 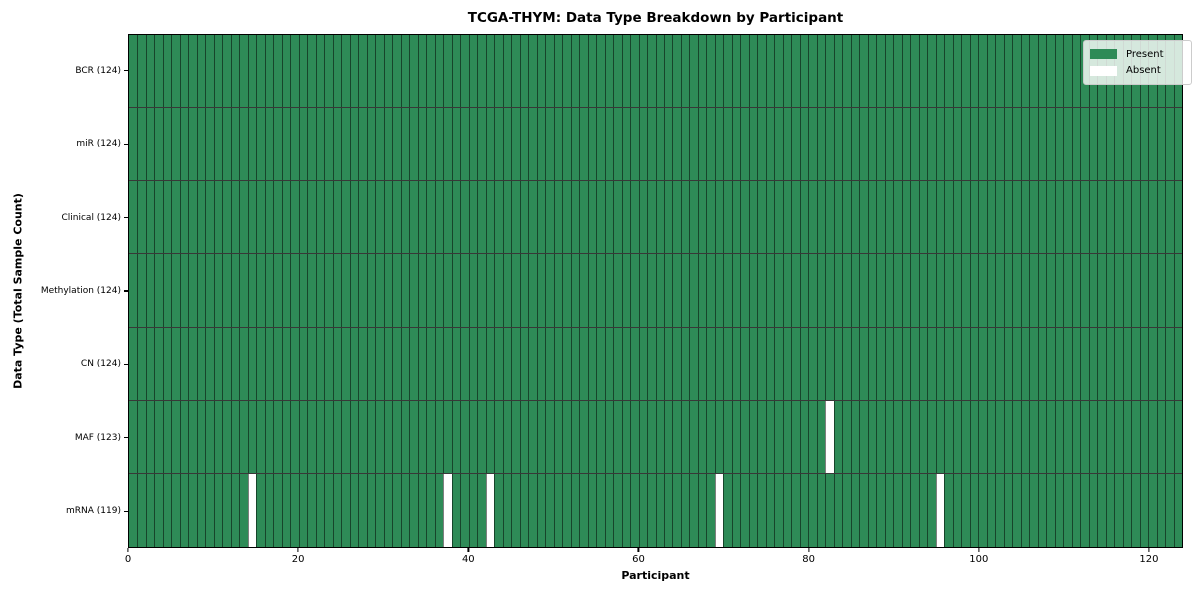 What do you see at coordinates (91, 217) in the screenshot?
I see `y-tick-label: Clinical (124)` at bounding box center [91, 217].